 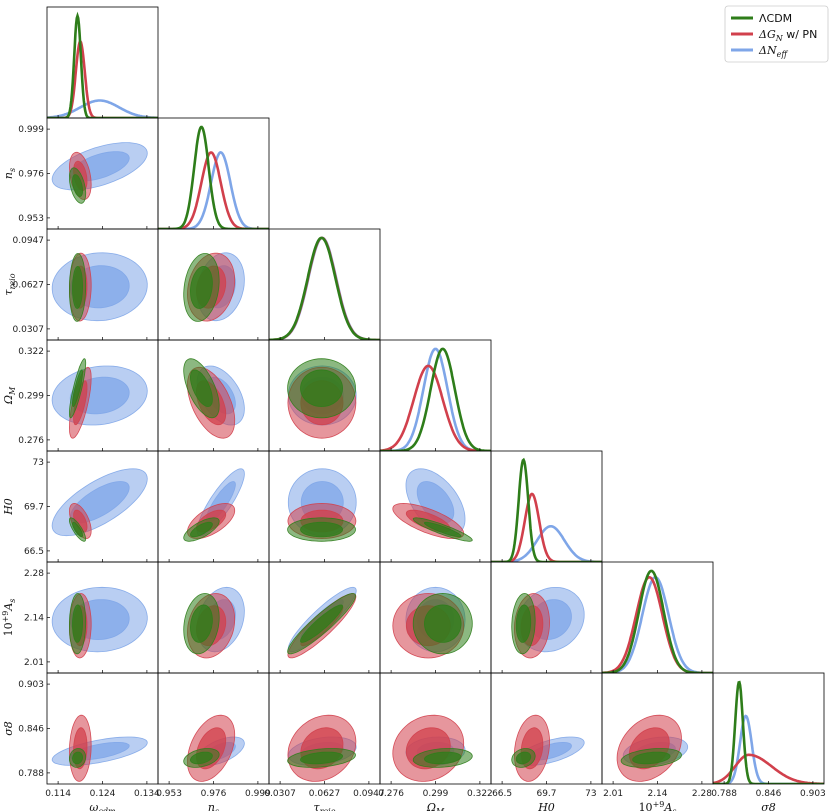 What do you see at coordinates (322, 398) in the screenshot?
I see `panel-Omega_M-vs-tau_reio` at bounding box center [322, 398].